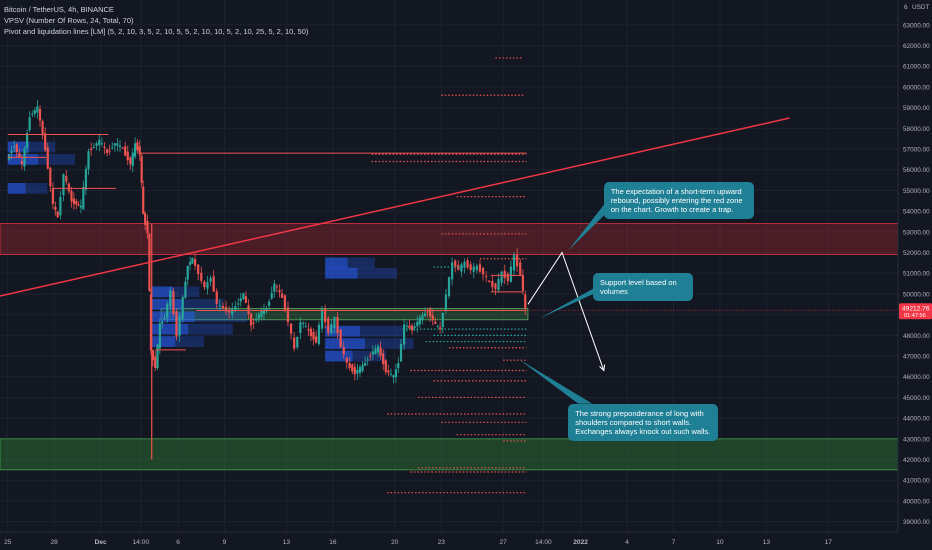 The height and width of the screenshot is (550, 932). Describe the element at coordinates (916, 25) in the screenshot. I see `price-tick-label: 63000.00` at that location.